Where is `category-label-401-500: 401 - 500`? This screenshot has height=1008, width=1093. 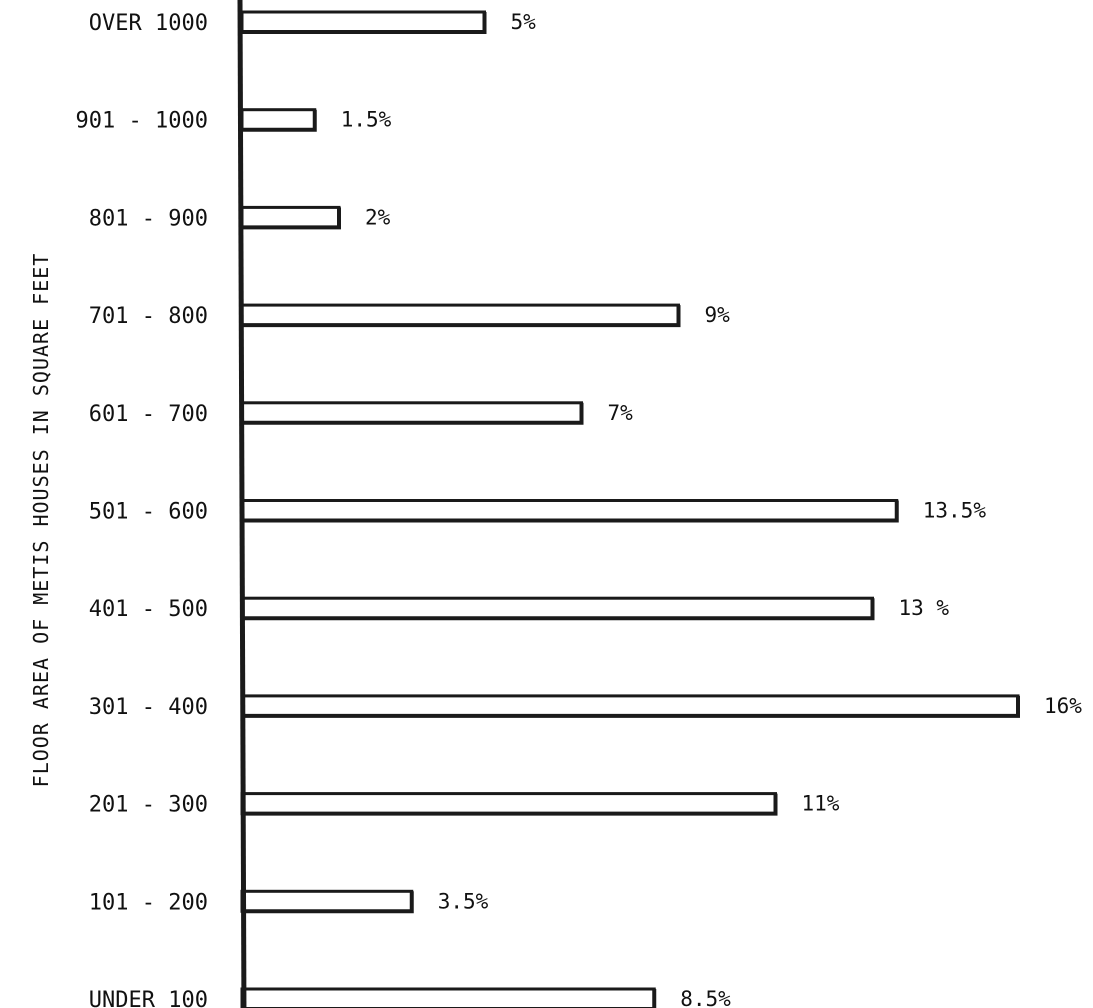
category-label-401-500: 401 - 500 is located at coordinates (148, 609).